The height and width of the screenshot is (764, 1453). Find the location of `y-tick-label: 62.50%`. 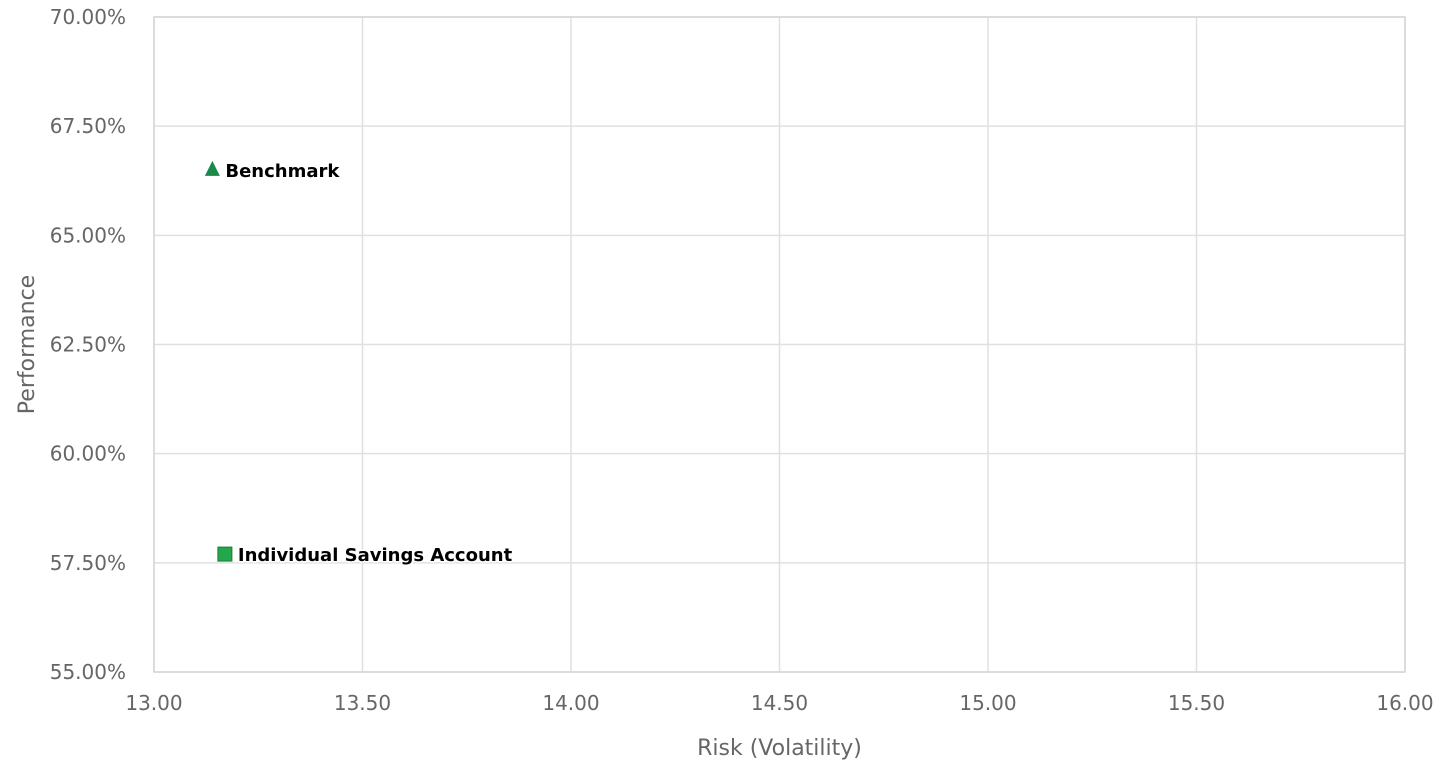

y-tick-label: 62.50% is located at coordinates (88, 345).